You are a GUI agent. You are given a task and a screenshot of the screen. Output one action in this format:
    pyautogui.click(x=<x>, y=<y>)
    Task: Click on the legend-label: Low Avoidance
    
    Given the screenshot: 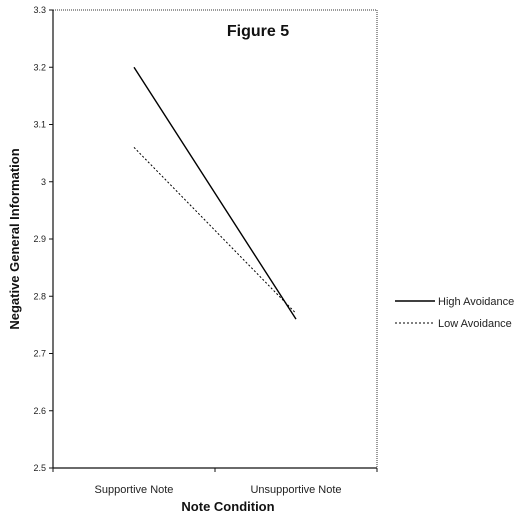 What is the action you would take?
    pyautogui.click(x=475, y=324)
    